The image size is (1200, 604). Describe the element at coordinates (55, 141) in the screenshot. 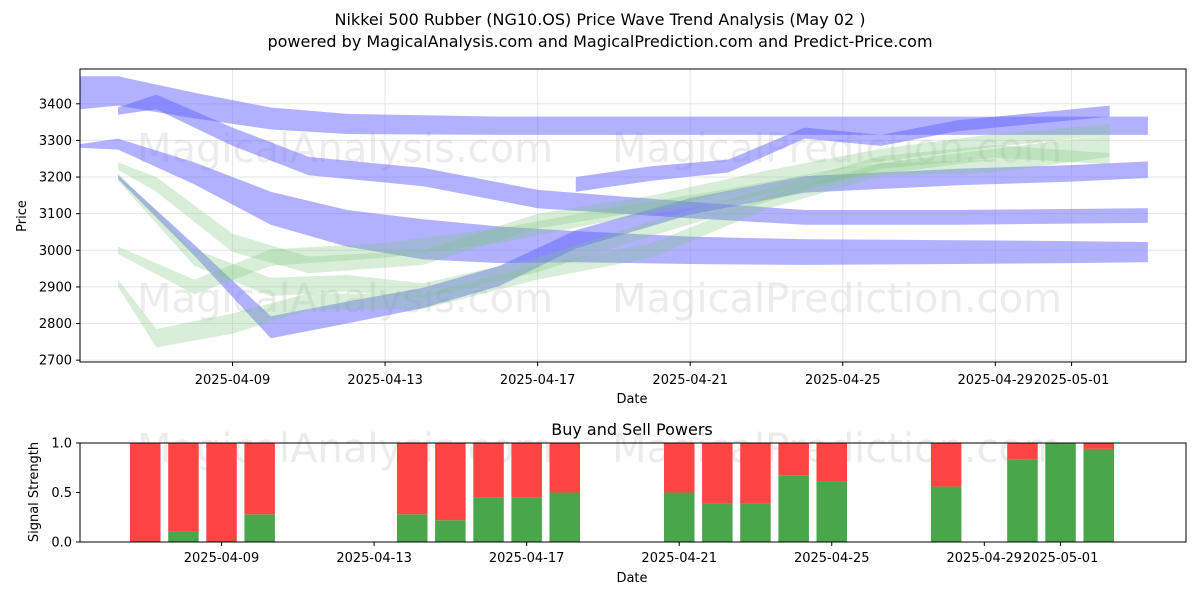

I see `y-tick-label: 3300` at that location.